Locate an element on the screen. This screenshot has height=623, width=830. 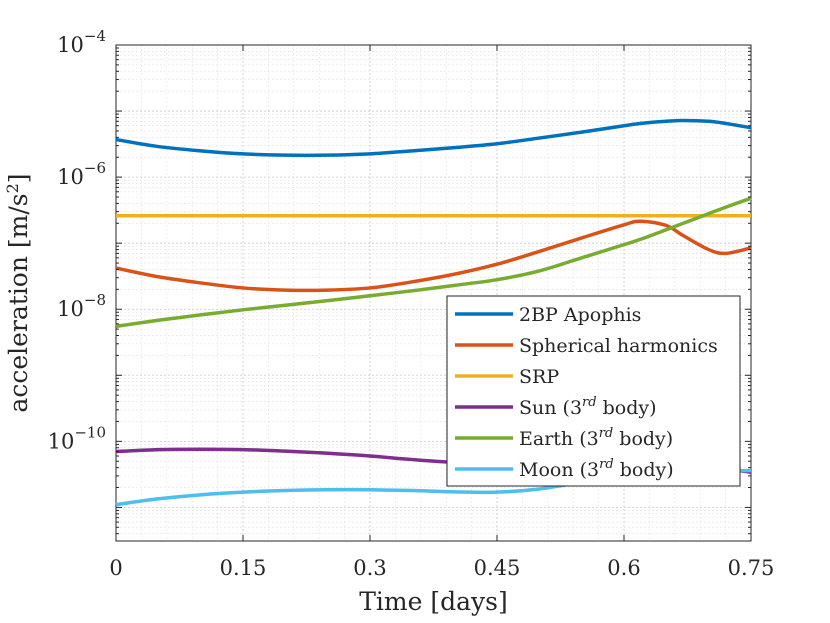
x-tick-label: 0.3 is located at coordinates (369, 568).